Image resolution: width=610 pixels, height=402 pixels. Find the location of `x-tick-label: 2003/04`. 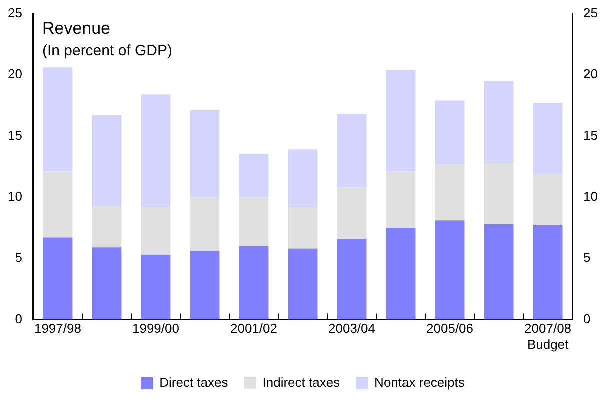

x-tick-label: 2003/04 is located at coordinates (352, 328).